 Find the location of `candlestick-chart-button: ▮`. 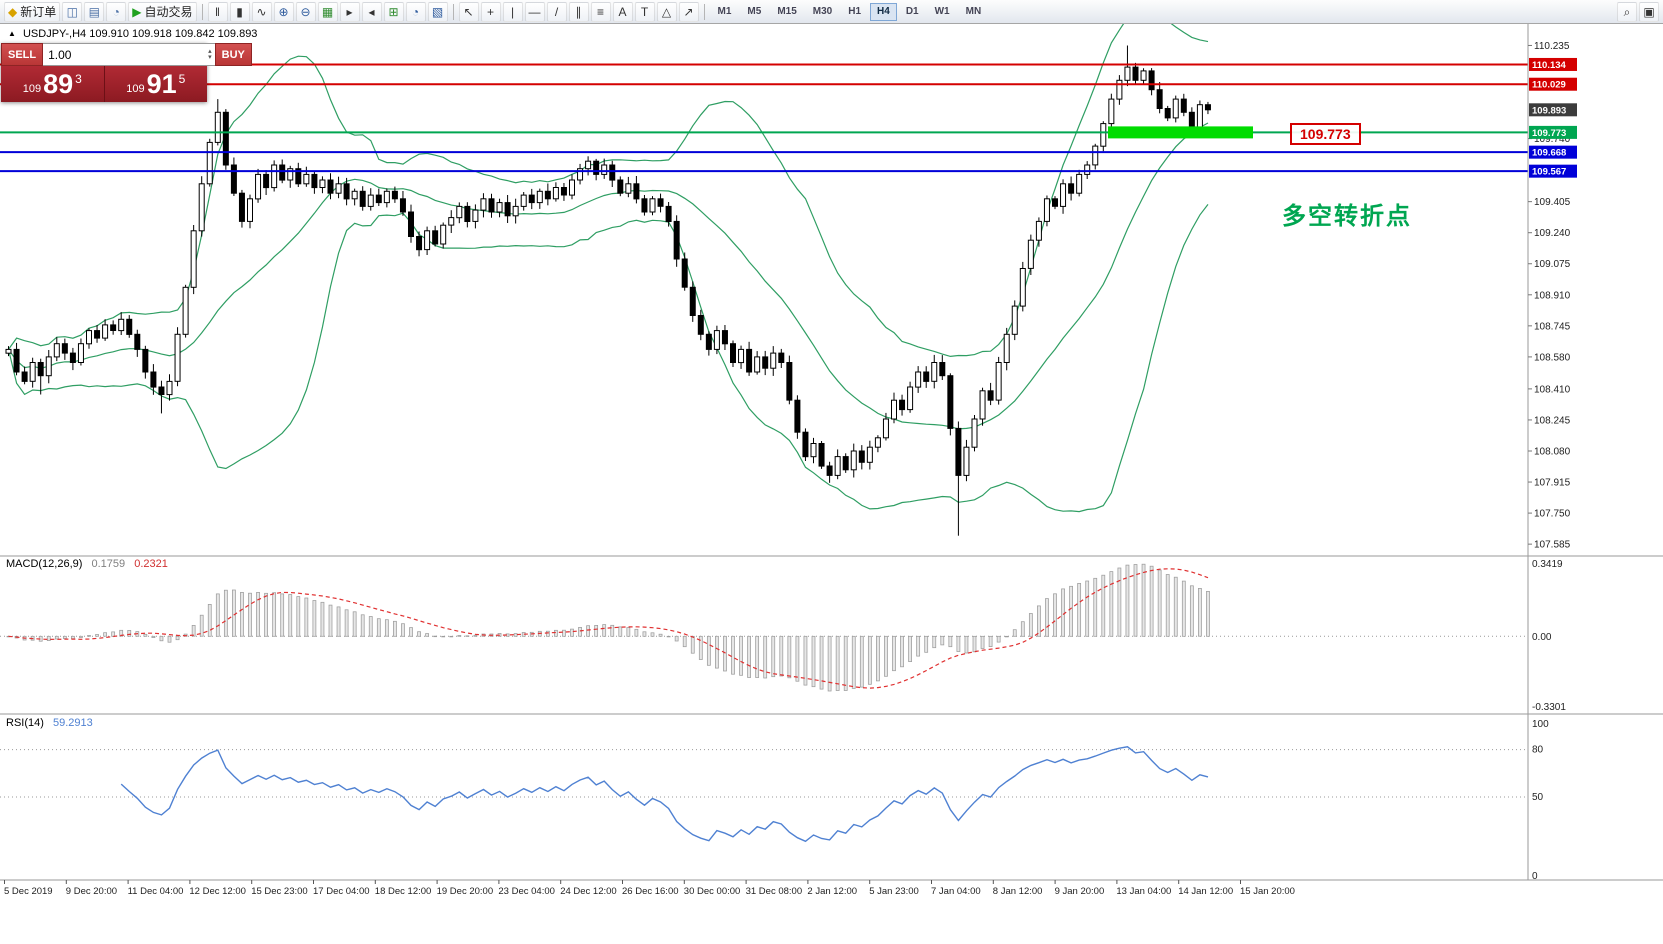

candlestick-chart-button: ▮ is located at coordinates (239, 11).